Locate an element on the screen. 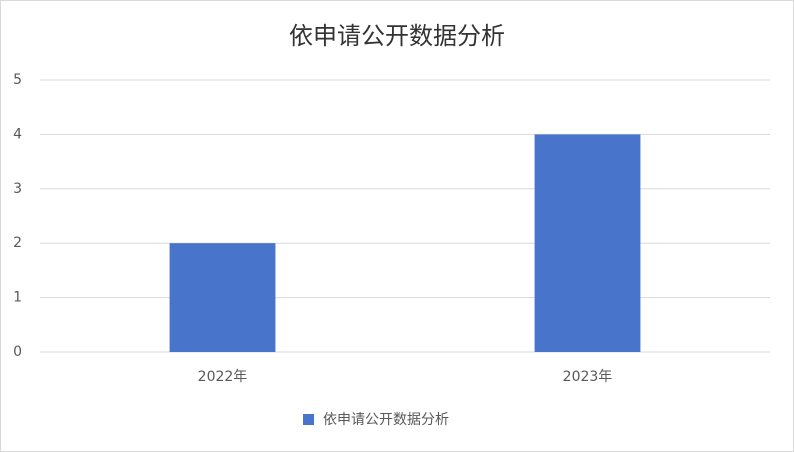 The height and width of the screenshot is (452, 794). x-tick-label: 2022年 is located at coordinates (223, 377).